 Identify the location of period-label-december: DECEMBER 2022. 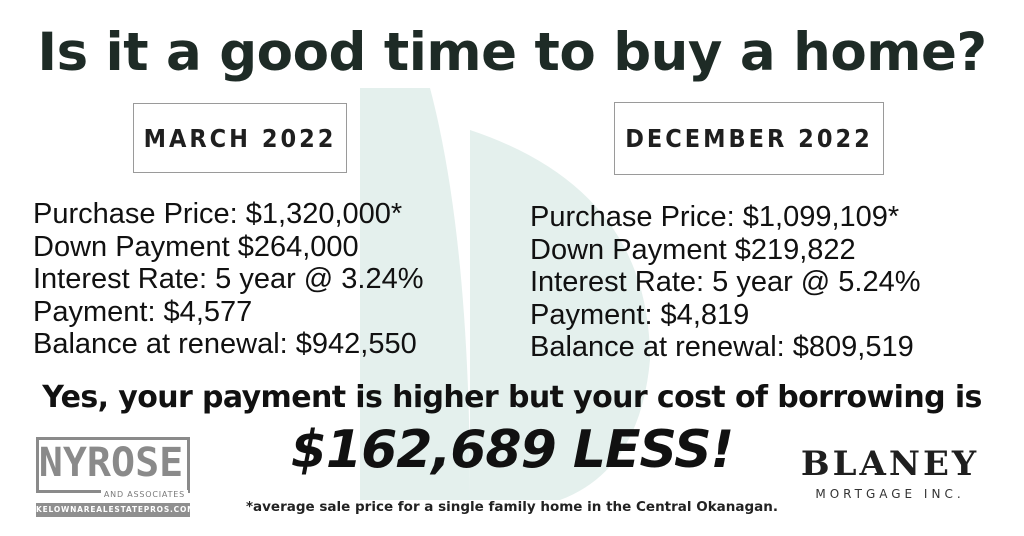
(749, 138).